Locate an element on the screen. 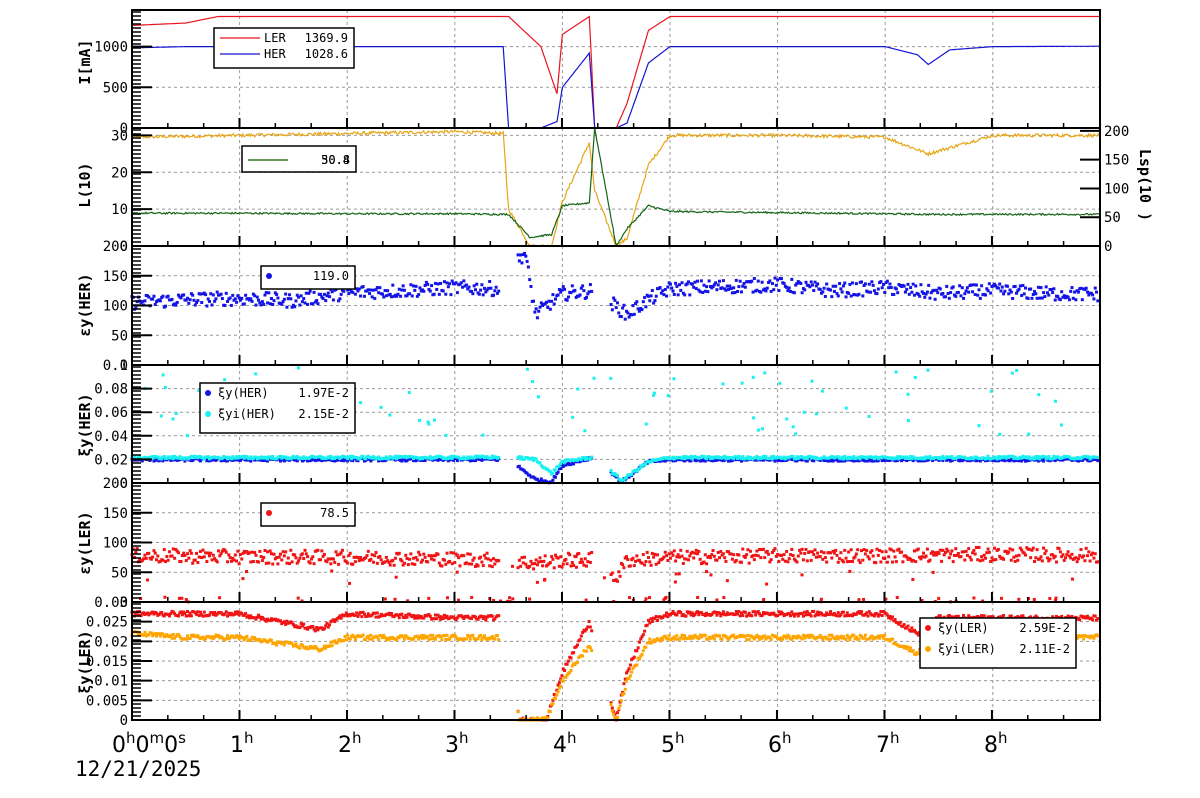 The width and height of the screenshot is (1200, 798). y-tick-label: 500 is located at coordinates (115, 88).